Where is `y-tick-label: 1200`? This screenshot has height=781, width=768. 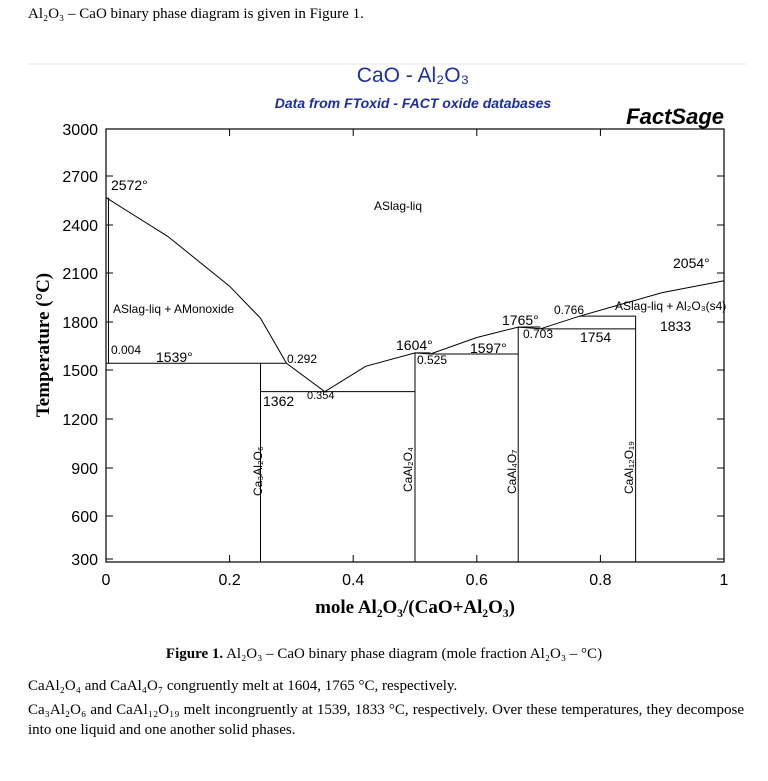 y-tick-label: 1200 is located at coordinates (80, 420).